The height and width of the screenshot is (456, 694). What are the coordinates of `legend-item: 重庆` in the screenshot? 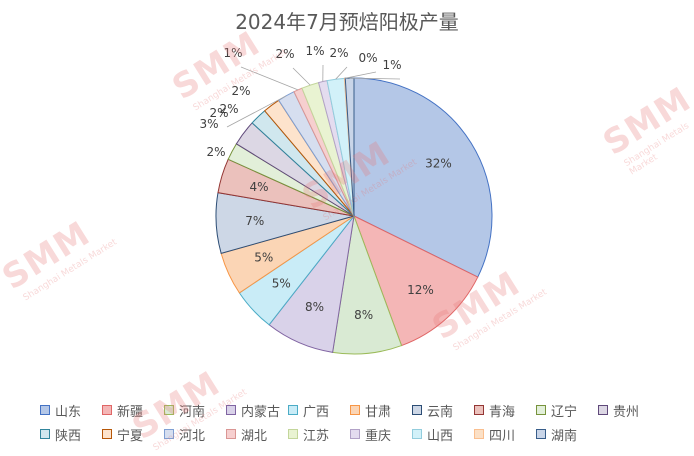 It's located at (381, 434).